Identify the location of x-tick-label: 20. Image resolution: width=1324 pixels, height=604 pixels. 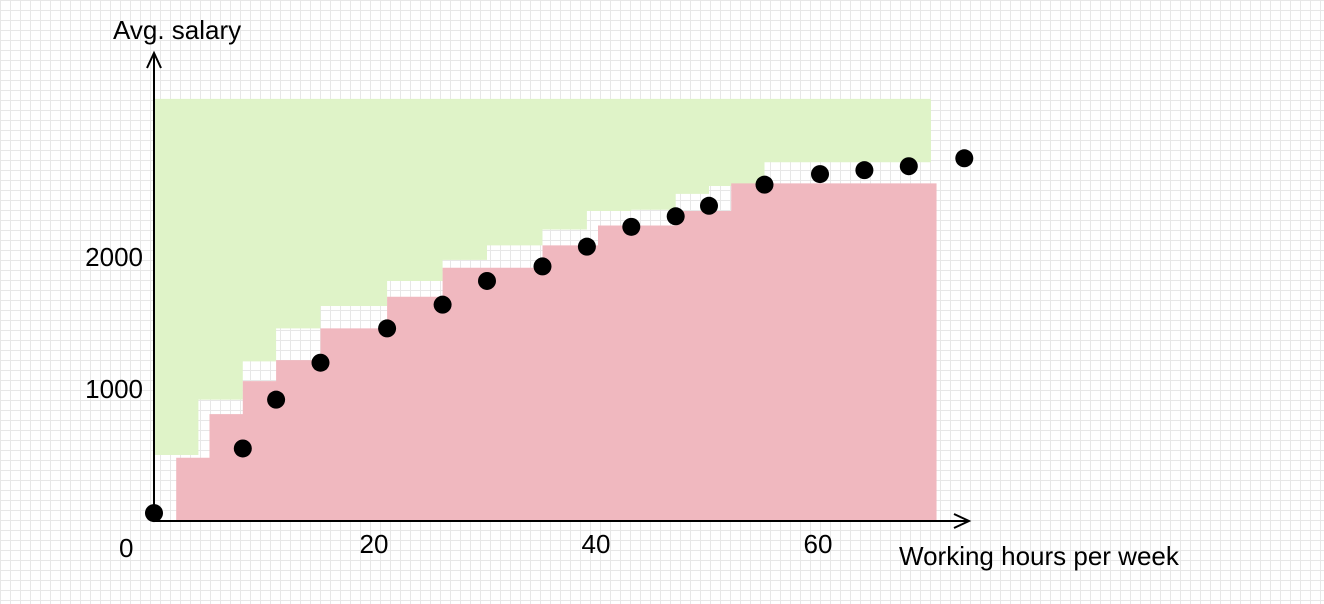
(374, 544).